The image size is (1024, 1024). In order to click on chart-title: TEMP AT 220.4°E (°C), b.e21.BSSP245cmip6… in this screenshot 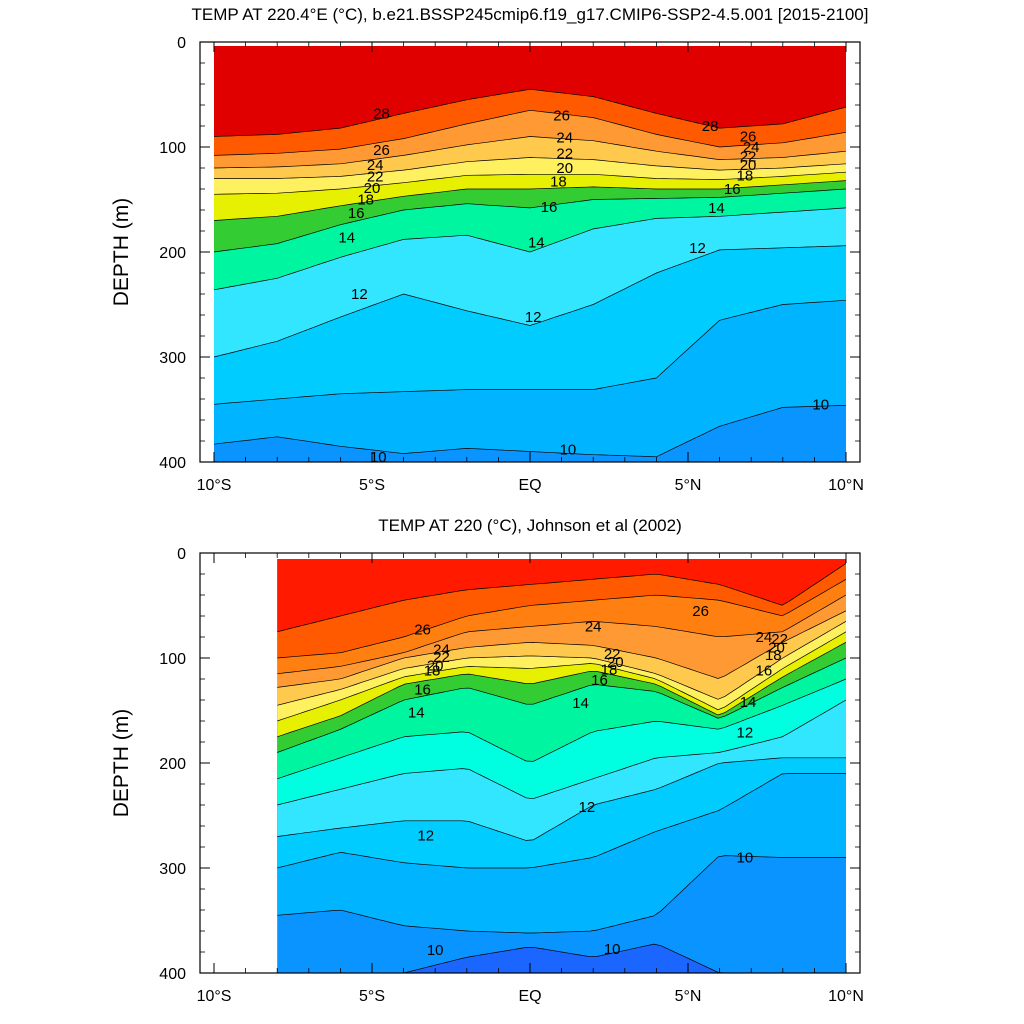, I will do `click(530, 14)`.